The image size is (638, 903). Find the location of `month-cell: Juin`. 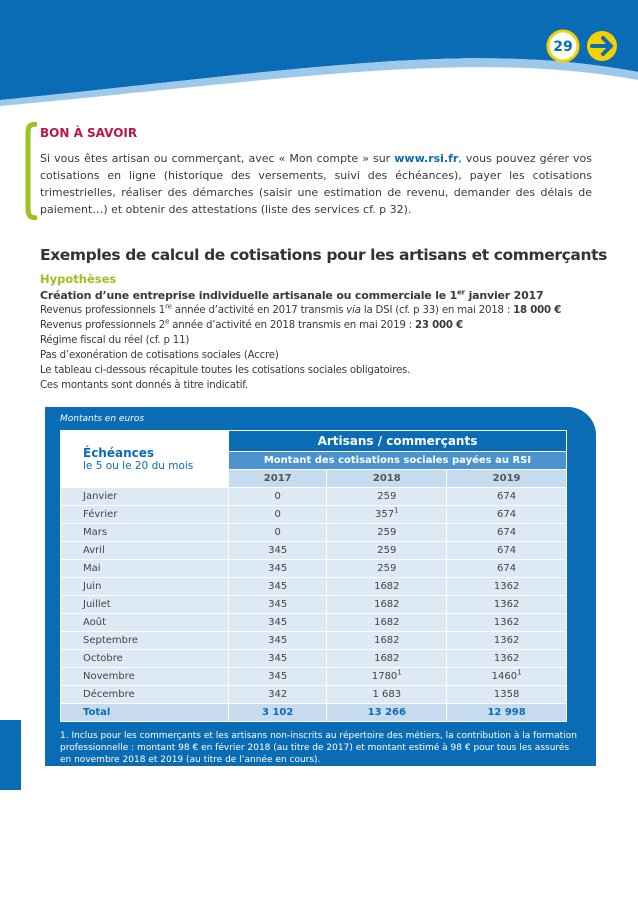

month-cell: Juin is located at coordinates (144, 586).